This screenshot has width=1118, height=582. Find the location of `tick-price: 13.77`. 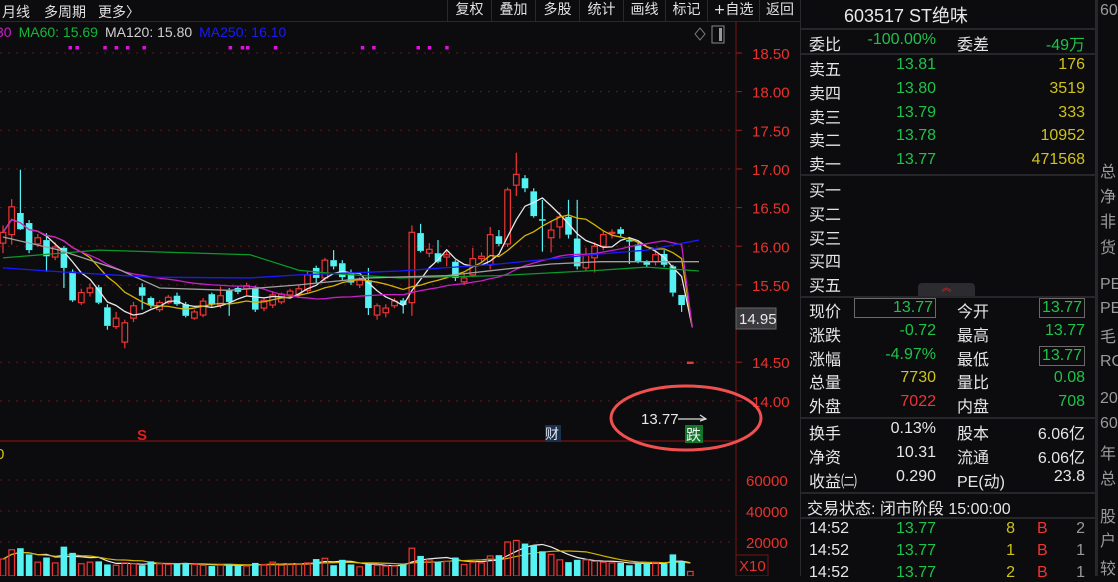

tick-price: 13.77 is located at coordinates (915, 528).